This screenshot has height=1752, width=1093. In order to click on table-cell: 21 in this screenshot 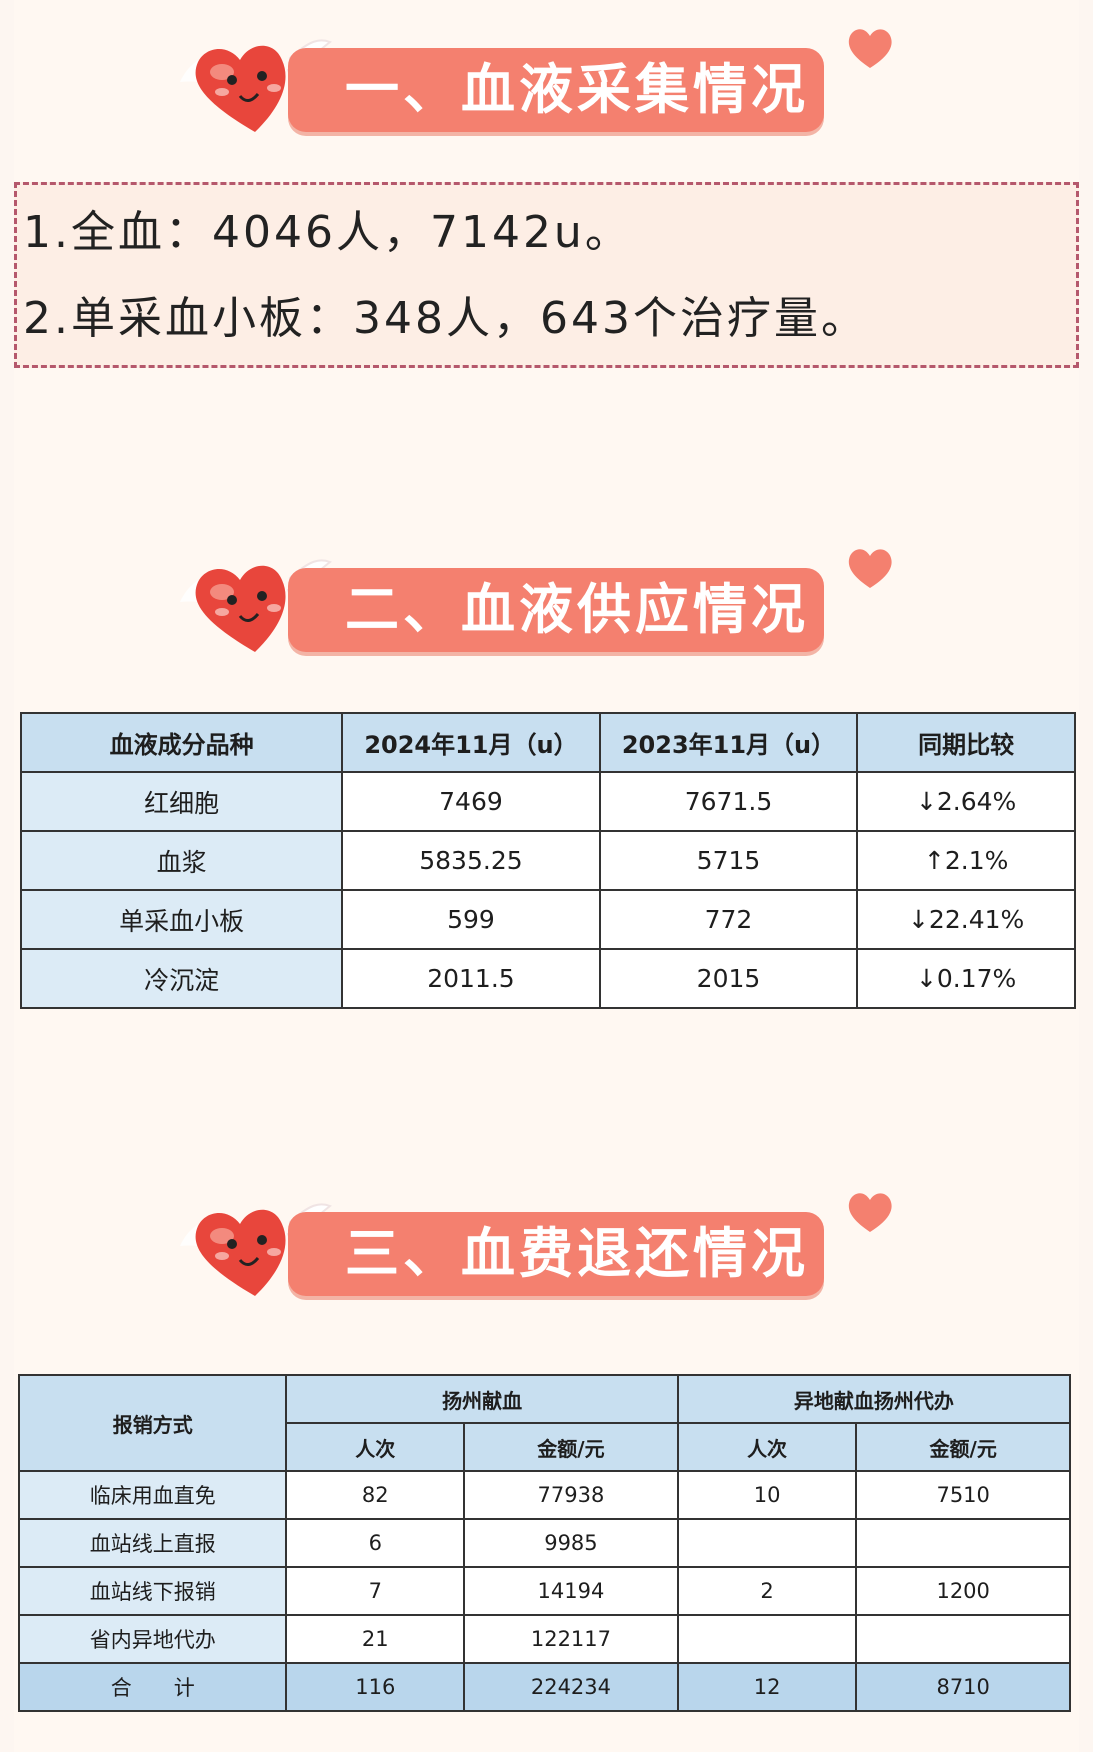, I will do `click(375, 1639)`.